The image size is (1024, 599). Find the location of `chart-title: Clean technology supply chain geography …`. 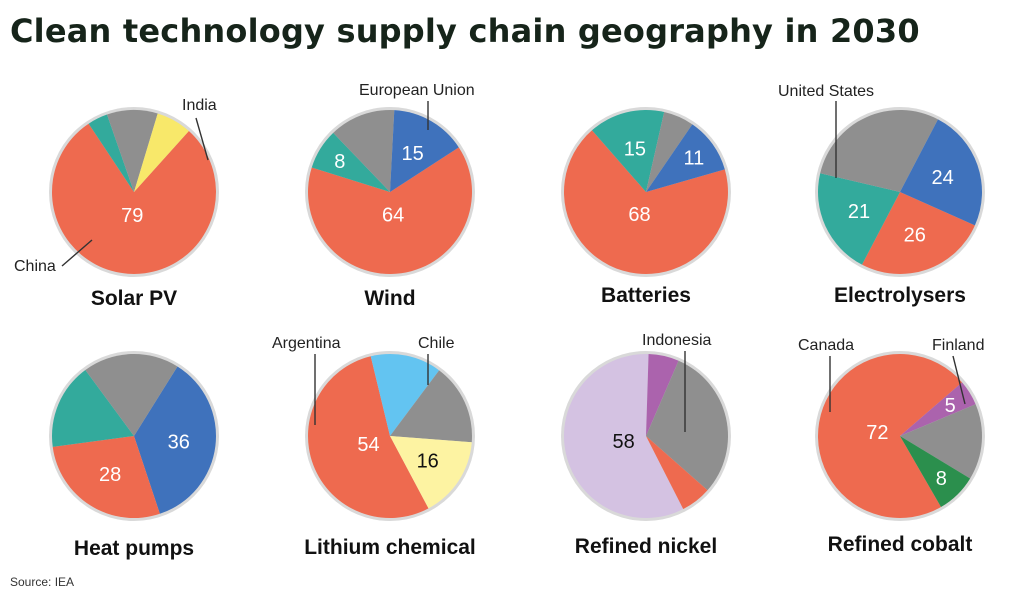

chart-title: Clean technology supply chain geography … is located at coordinates (465, 31).